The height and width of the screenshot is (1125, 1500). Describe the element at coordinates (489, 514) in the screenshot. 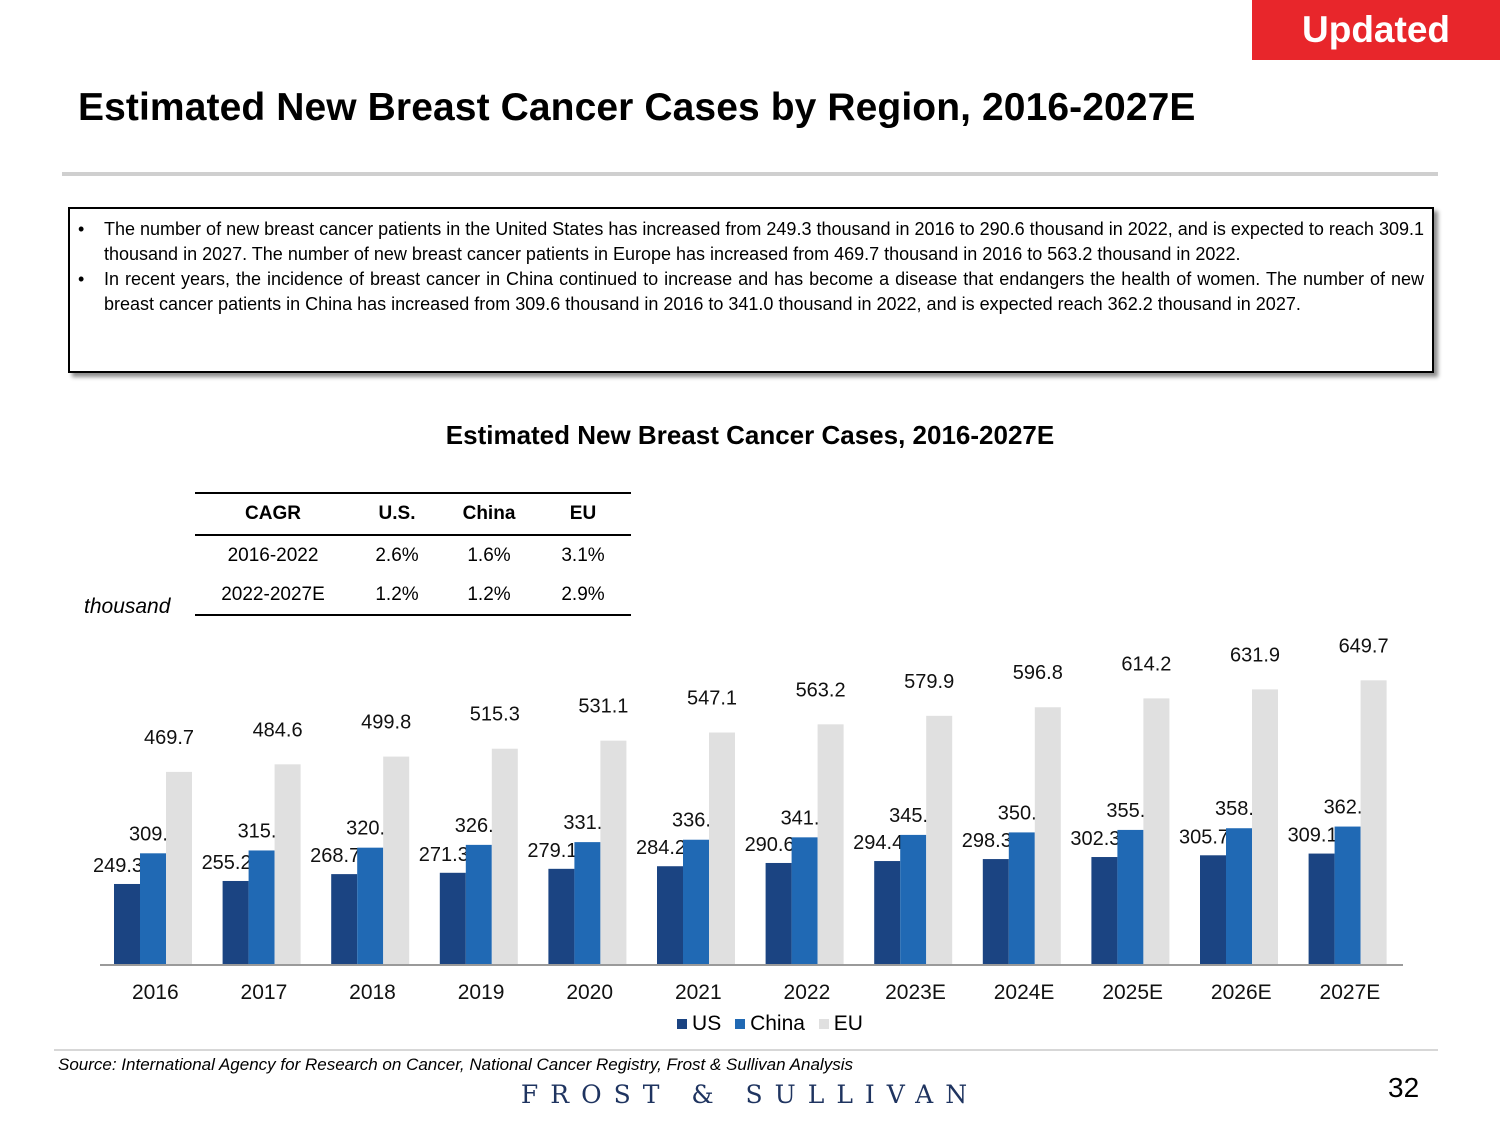

I see `cagr-header-china: China` at that location.